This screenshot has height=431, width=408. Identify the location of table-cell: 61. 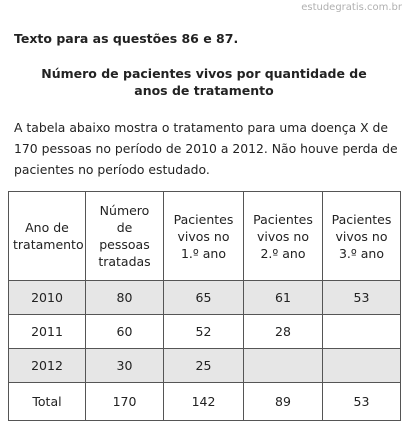
(283, 297).